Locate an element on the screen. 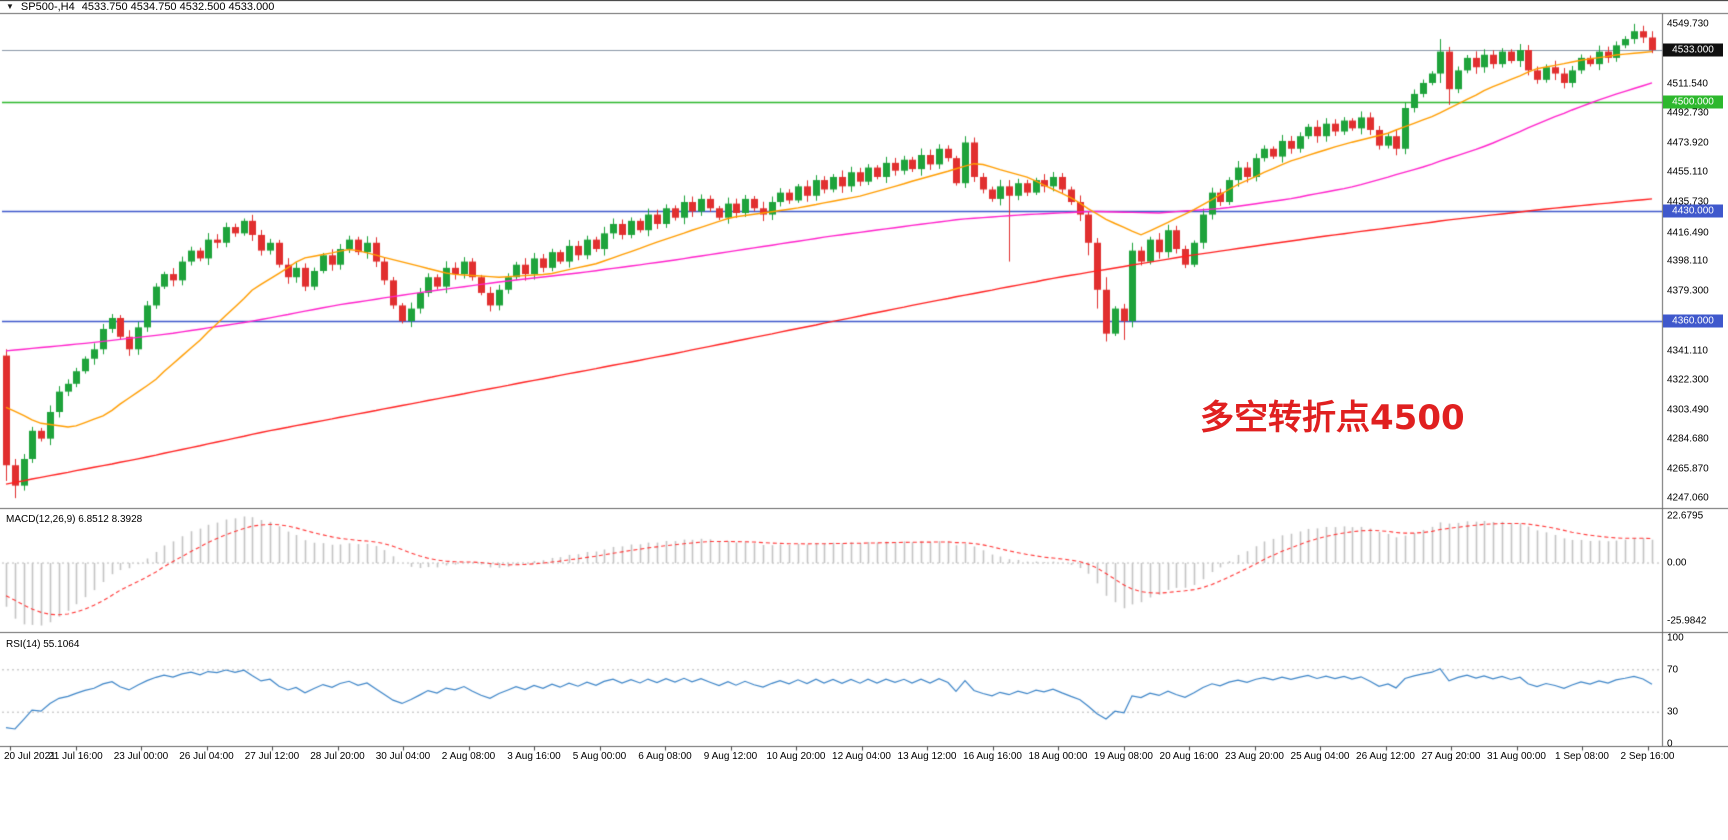 Image resolution: width=1728 pixels, height=840 pixels. time-axis-label: 3 Aug 16:00 is located at coordinates (534, 756).